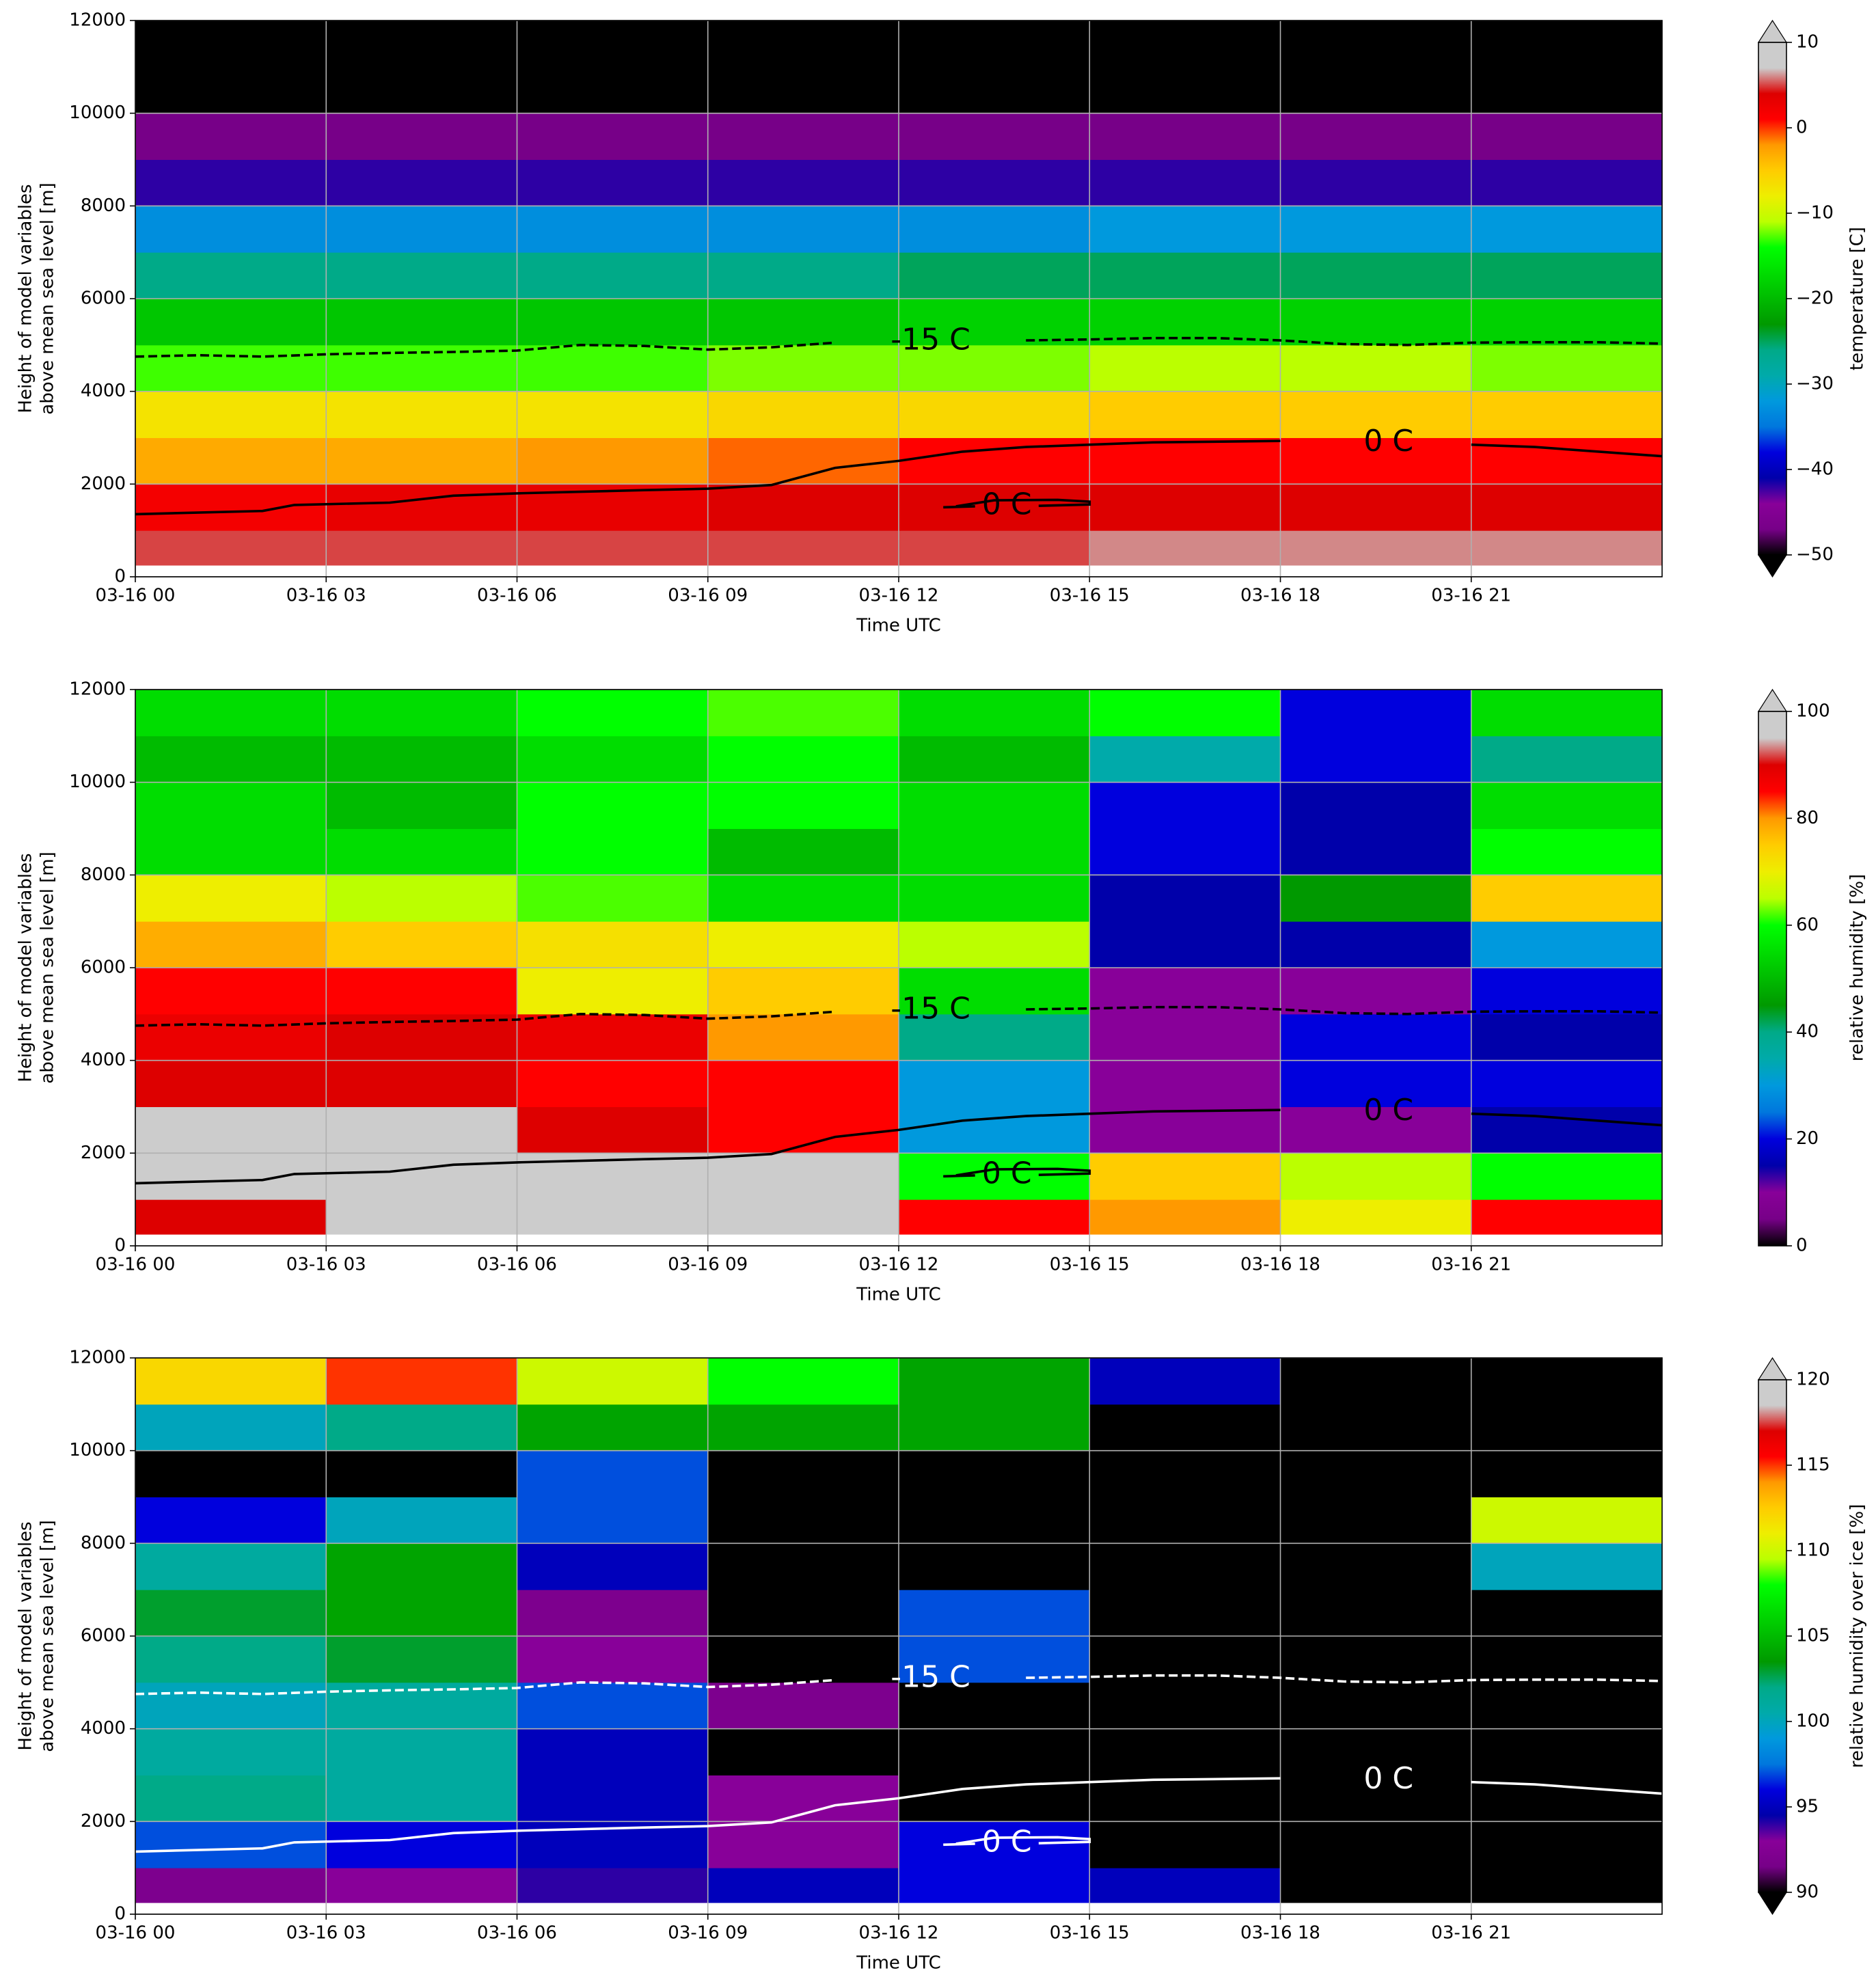 The image size is (1876, 1988). Describe the element at coordinates (26, 298) in the screenshot. I see `y-axis-label: Height of model variables` at that location.